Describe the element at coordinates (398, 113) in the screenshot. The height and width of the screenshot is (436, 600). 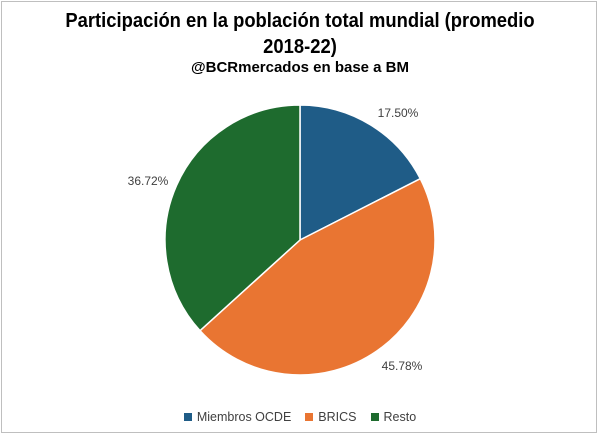
I see `data-label-miembros-ocde: 17.50%` at that location.